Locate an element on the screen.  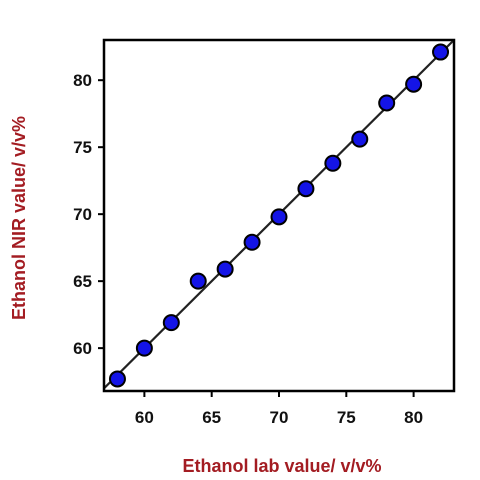
x-tick-label: 65 is located at coordinates (211, 417).